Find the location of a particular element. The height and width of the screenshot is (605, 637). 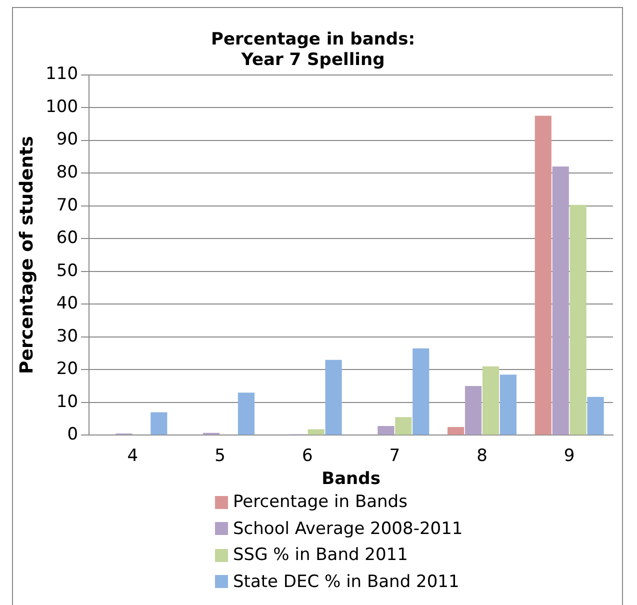

y-tick-label: 0 is located at coordinates (72, 434).